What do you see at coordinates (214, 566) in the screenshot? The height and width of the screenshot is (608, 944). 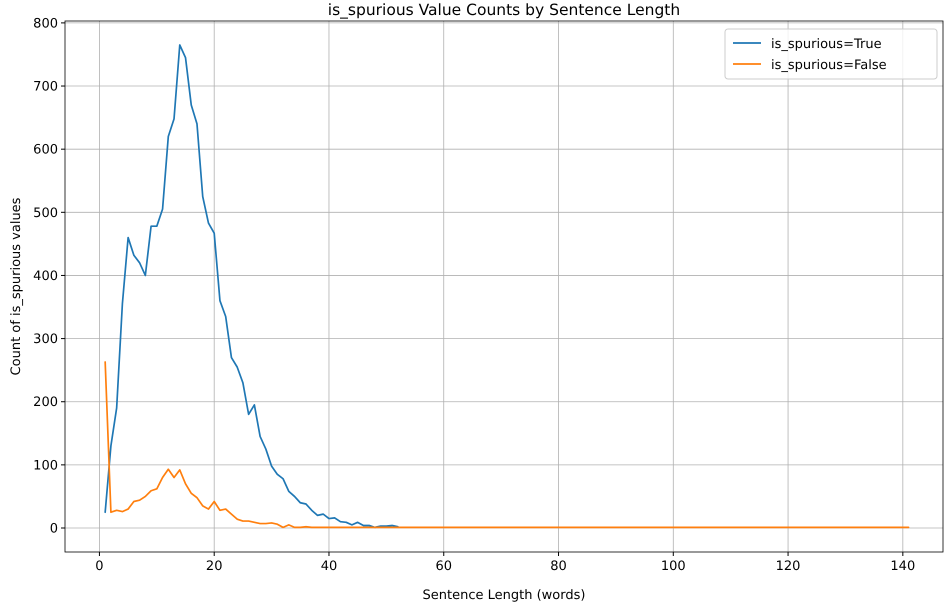 I see `x-tick-label: 20` at bounding box center [214, 566].